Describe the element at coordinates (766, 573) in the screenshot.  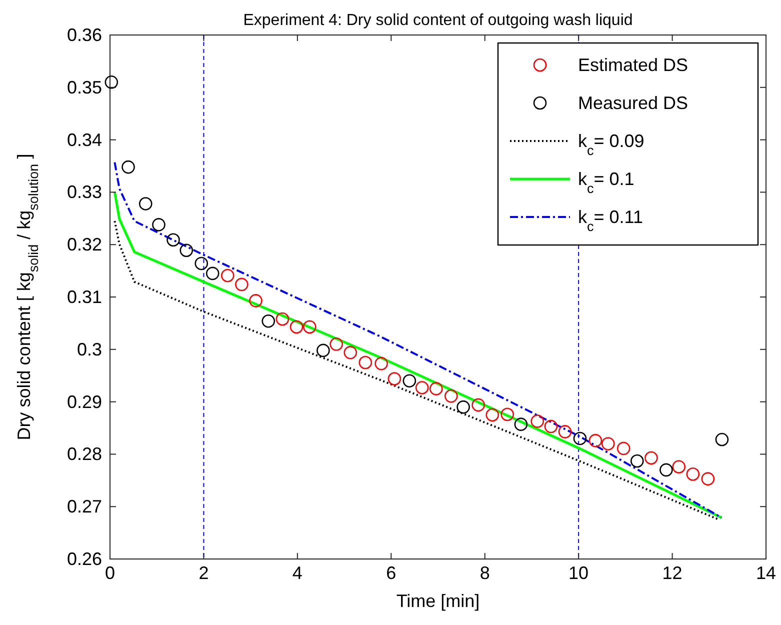
I see `x-tick-label: 14` at that location.